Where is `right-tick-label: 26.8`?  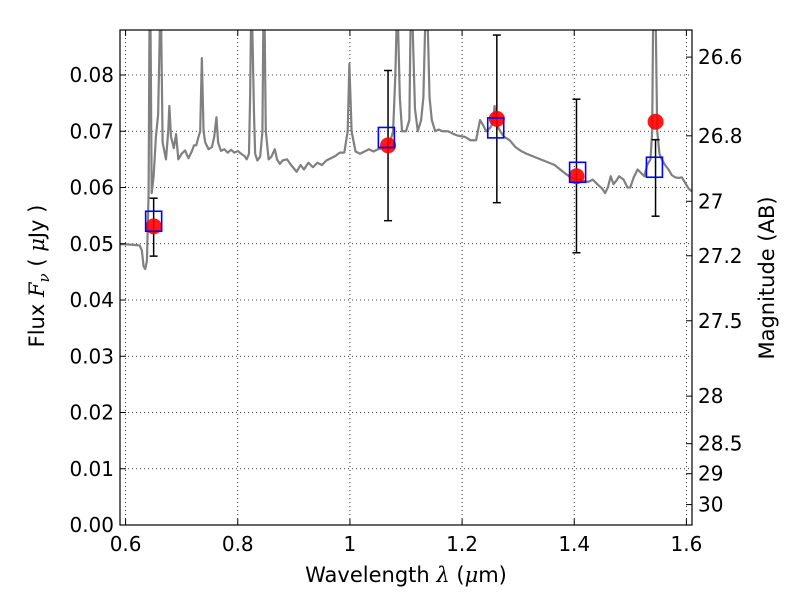
right-tick-label: 26.8 is located at coordinates (720, 136).